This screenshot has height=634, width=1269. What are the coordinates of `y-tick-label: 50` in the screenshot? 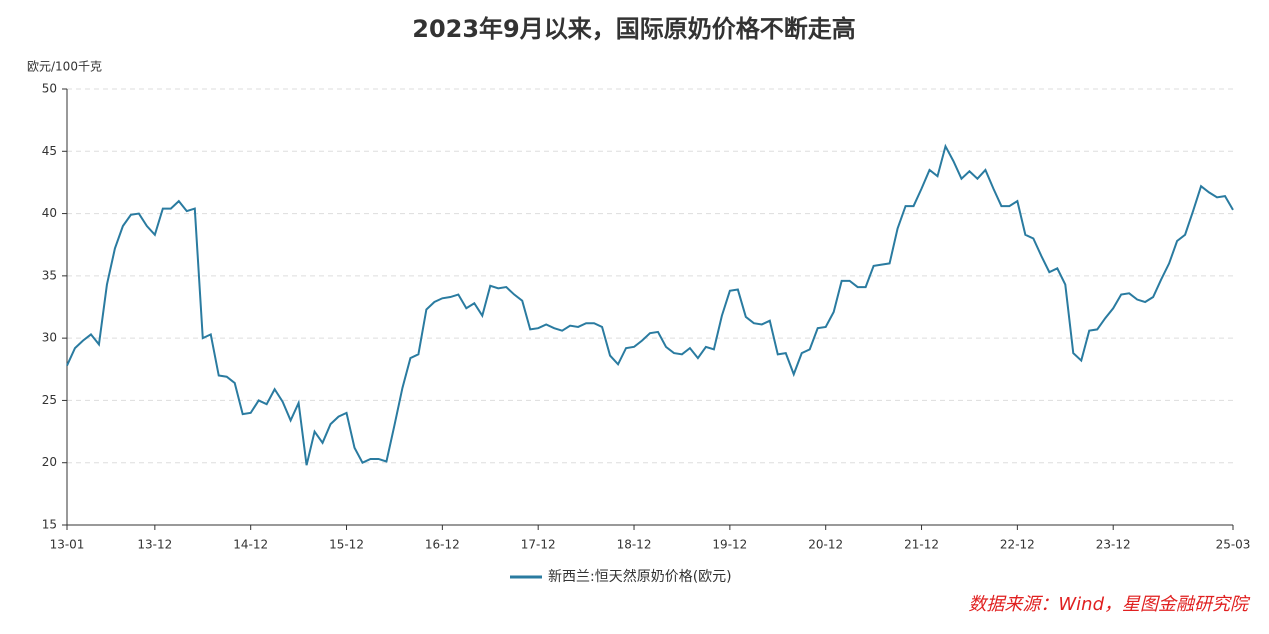 It's located at (49, 89).